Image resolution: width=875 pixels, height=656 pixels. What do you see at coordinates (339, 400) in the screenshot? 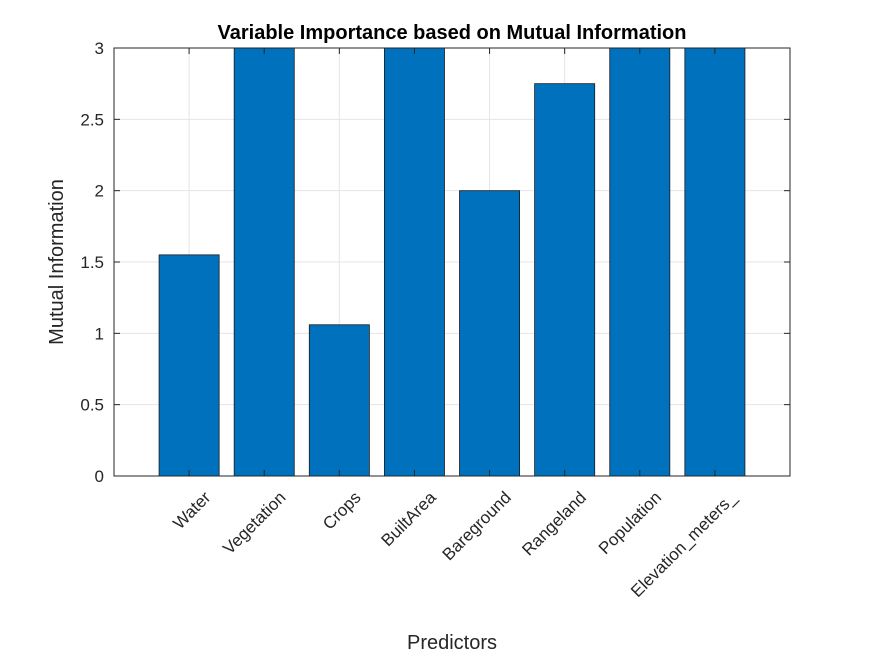
I see `bar-crops` at bounding box center [339, 400].